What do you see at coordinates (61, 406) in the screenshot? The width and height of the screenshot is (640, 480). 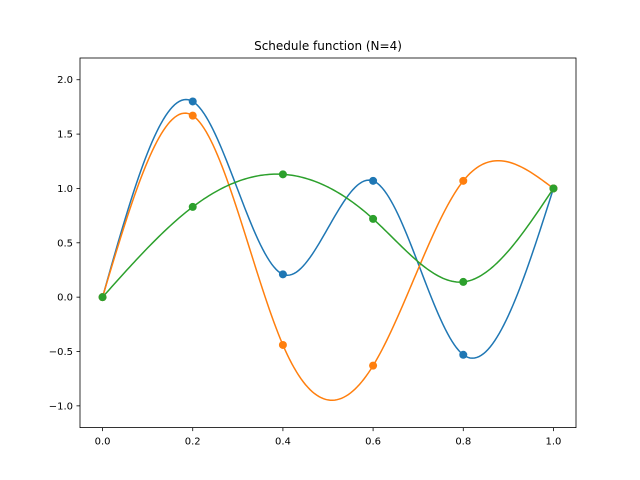 I see `y-tick-label: −1.0` at bounding box center [61, 406].